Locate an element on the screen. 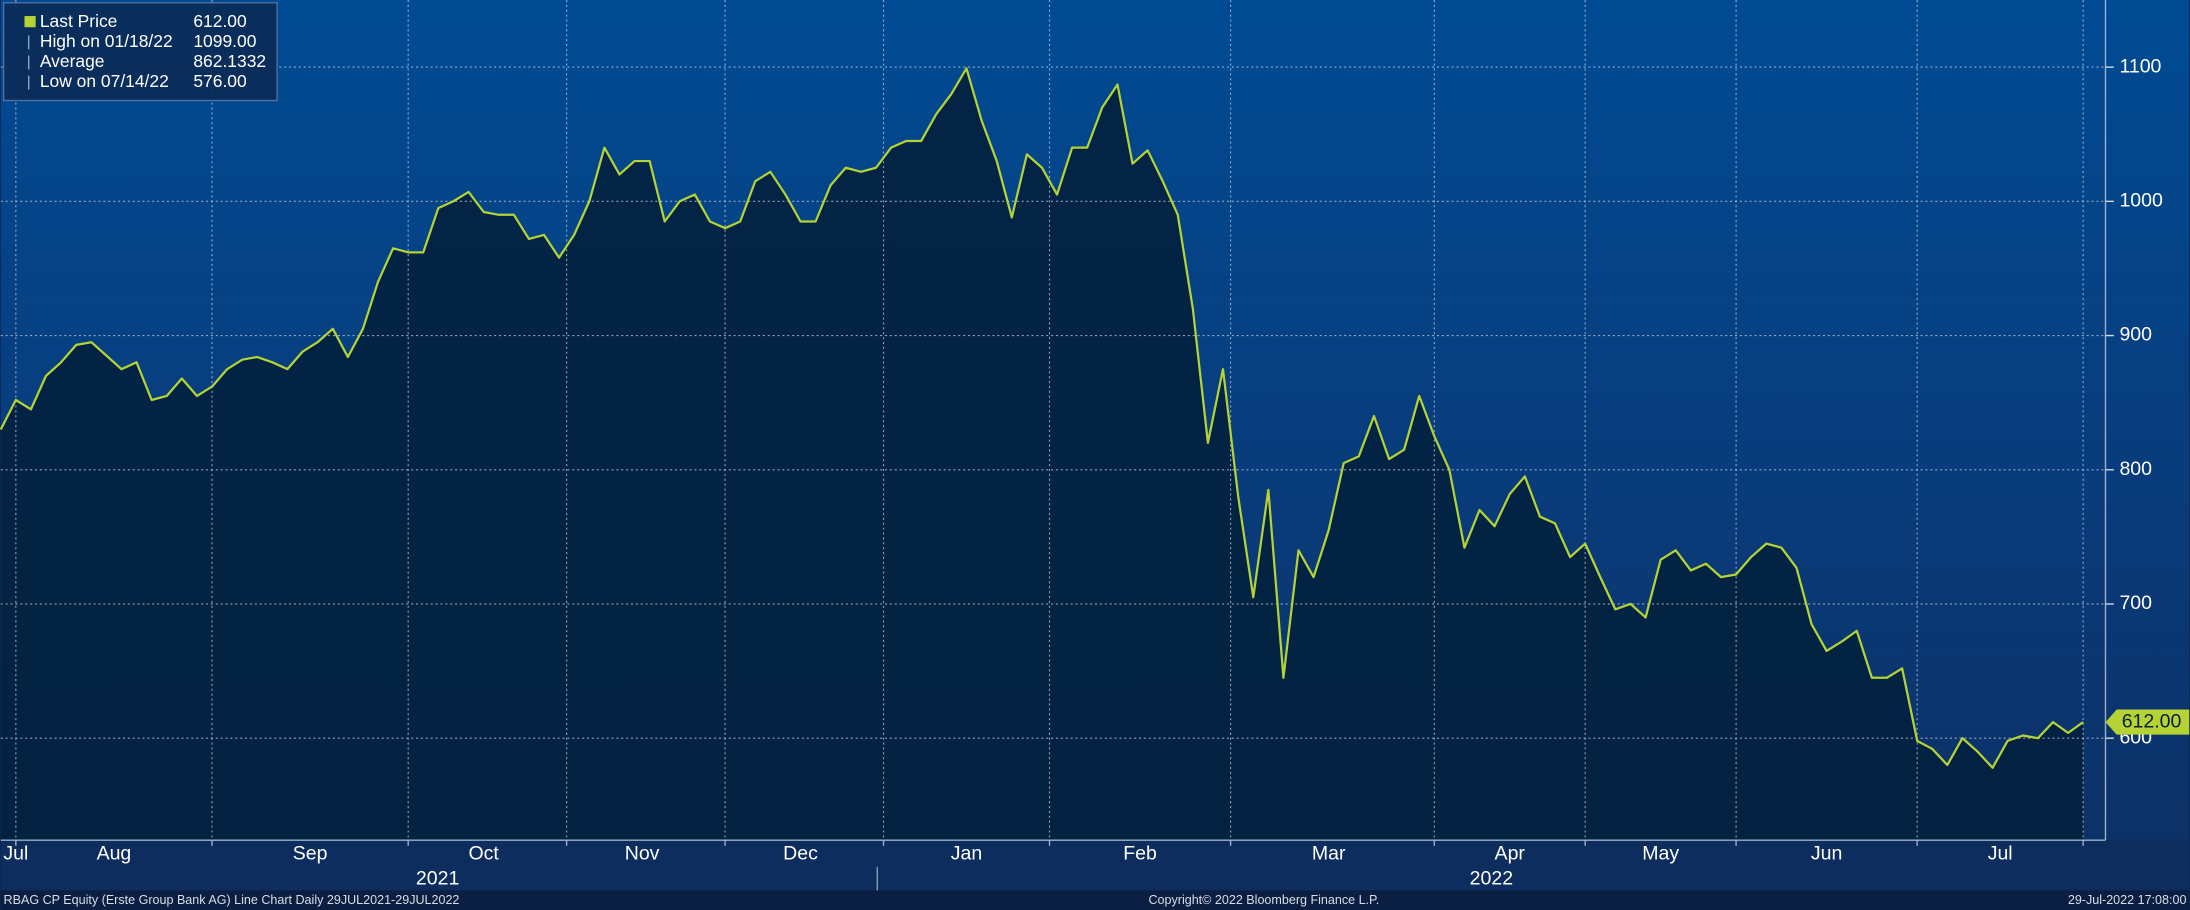 This screenshot has height=910, width=2190. legend-value: 1099.00 is located at coordinates (224, 41).